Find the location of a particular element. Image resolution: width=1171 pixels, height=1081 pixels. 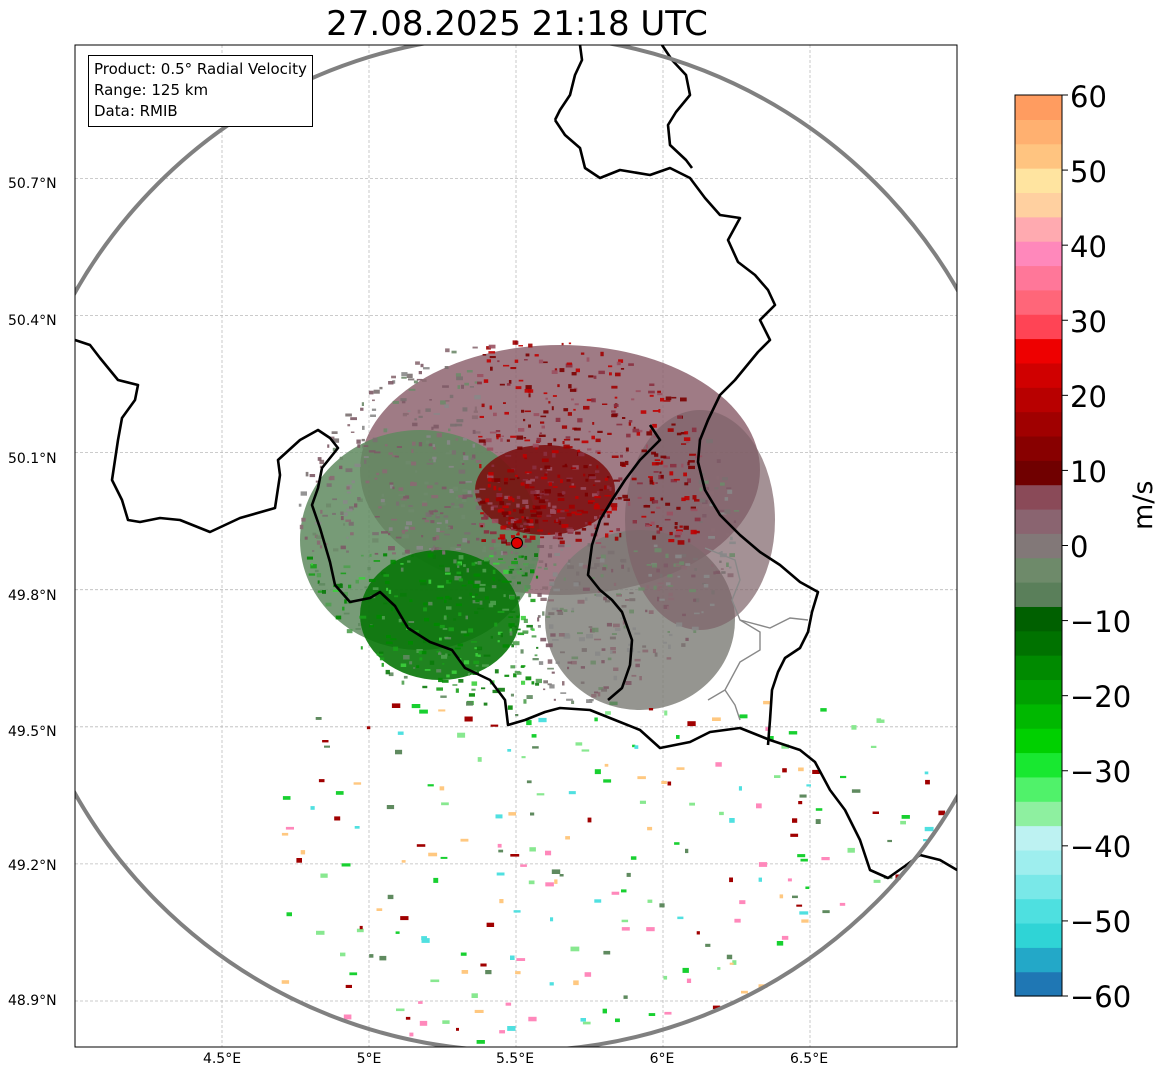

colorbar-band is located at coordinates (1038, 424).